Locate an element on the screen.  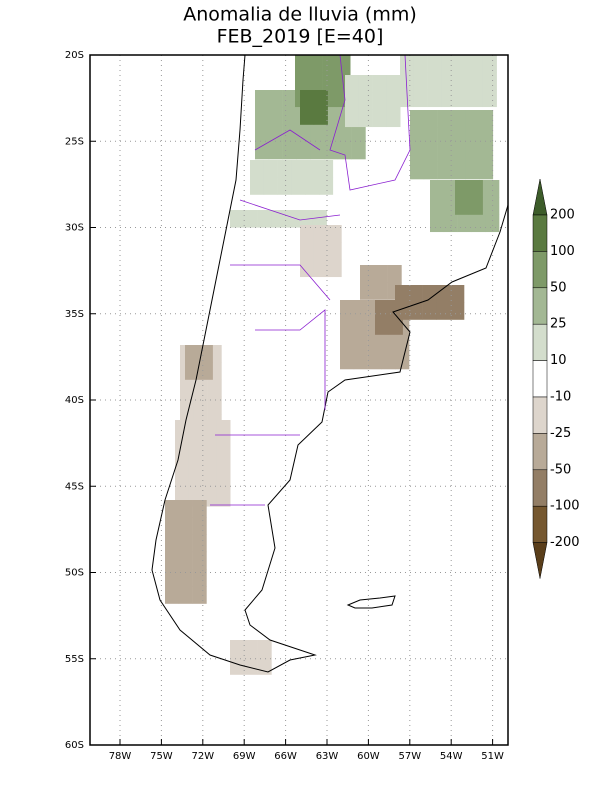
lat-tick-label: 25S is located at coordinates (74, 141).